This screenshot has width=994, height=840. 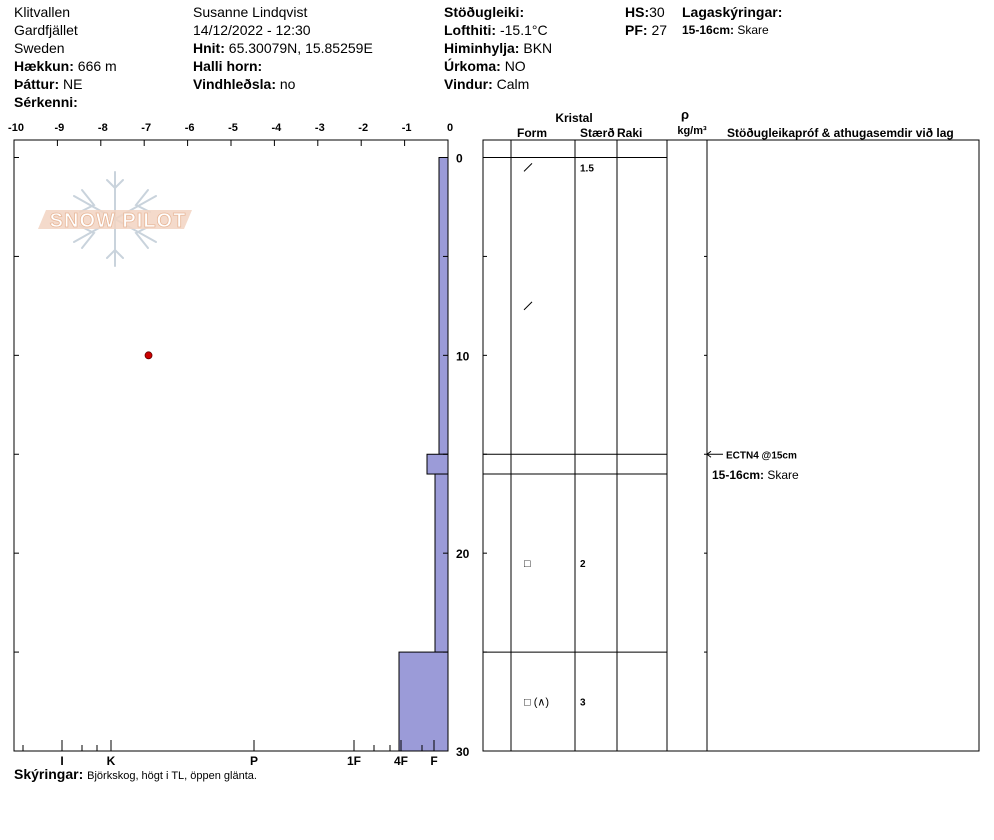 I want to click on pf-label: PF:, so click(x=636, y=30).